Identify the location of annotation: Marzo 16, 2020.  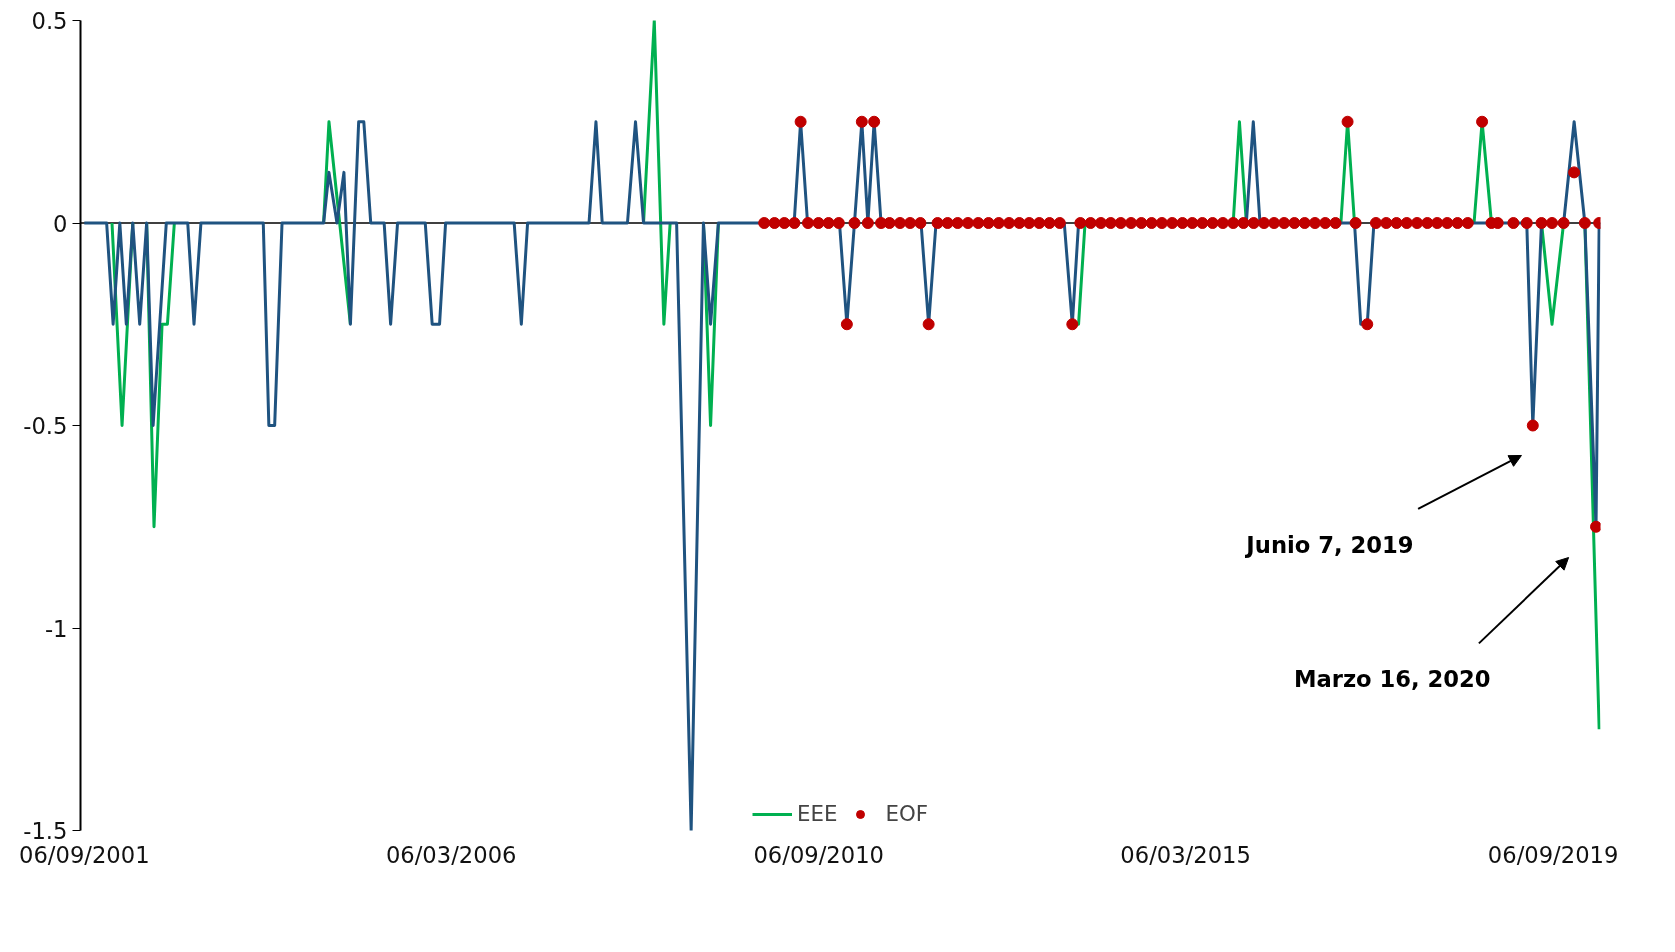
(1392, 679).